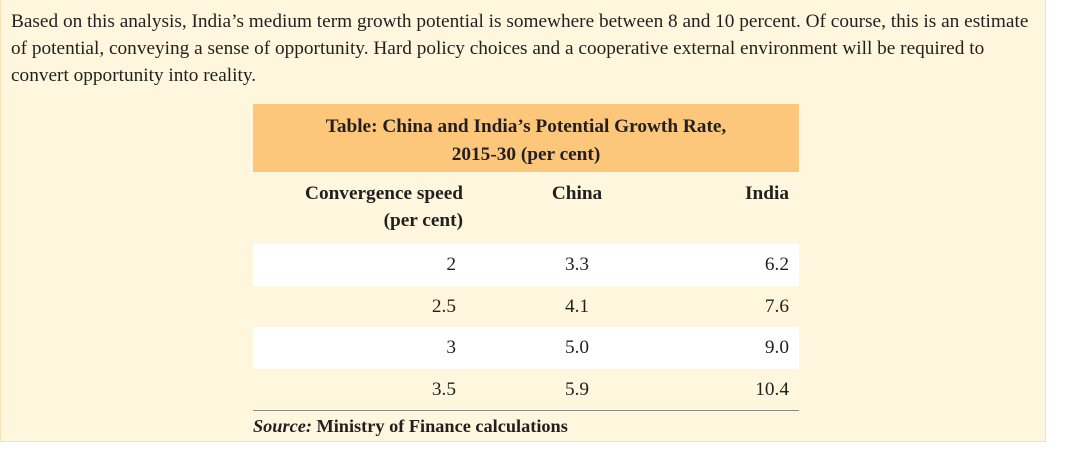 This screenshot has width=1070, height=467. I want to click on table-title-line2: 2015-30 (per cent), so click(526, 154).